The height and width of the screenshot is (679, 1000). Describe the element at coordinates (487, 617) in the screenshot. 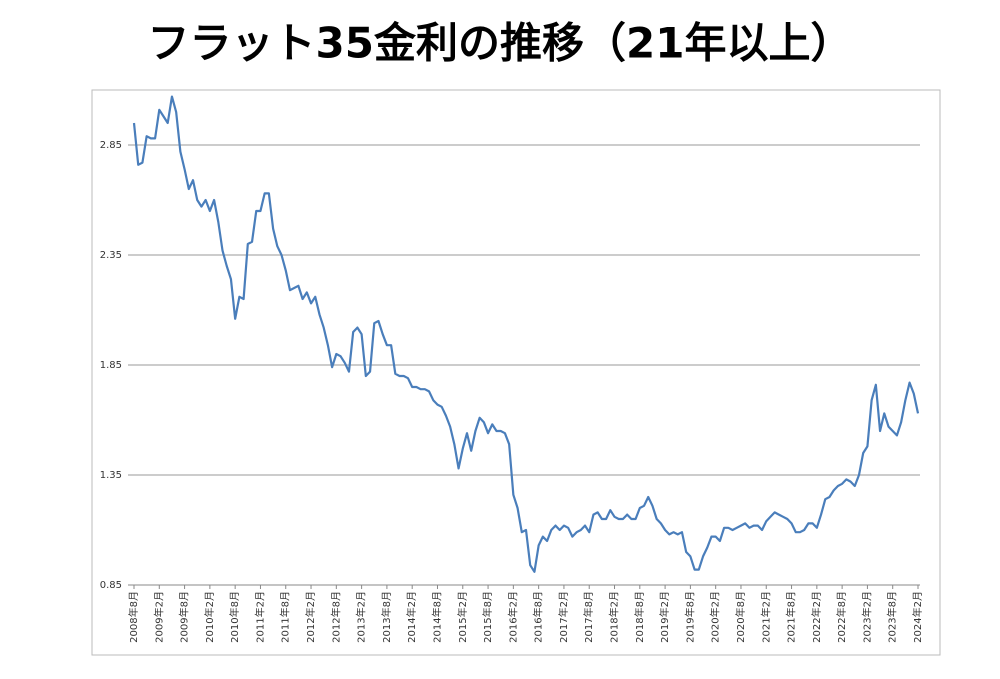

I see `x-tick-label: 2015年8月` at that location.